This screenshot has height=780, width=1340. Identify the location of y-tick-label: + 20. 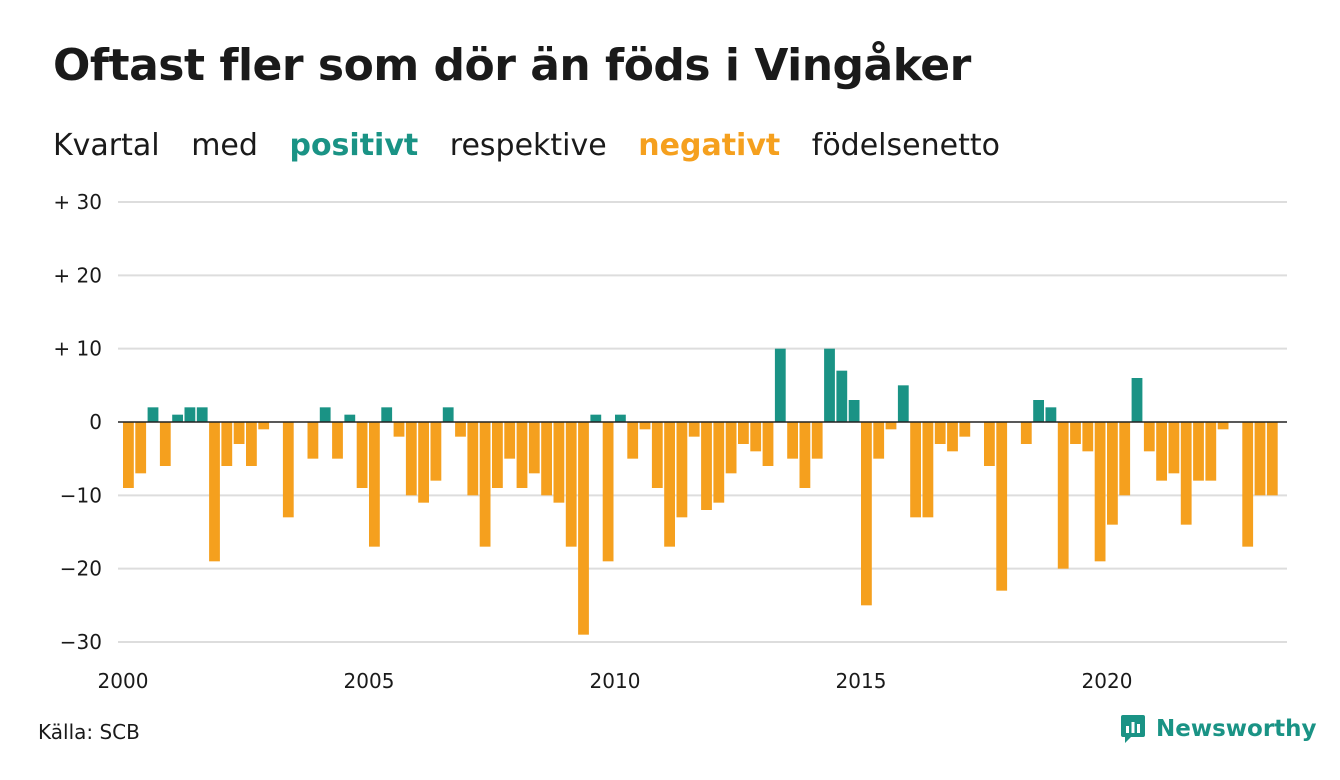
(77, 275).